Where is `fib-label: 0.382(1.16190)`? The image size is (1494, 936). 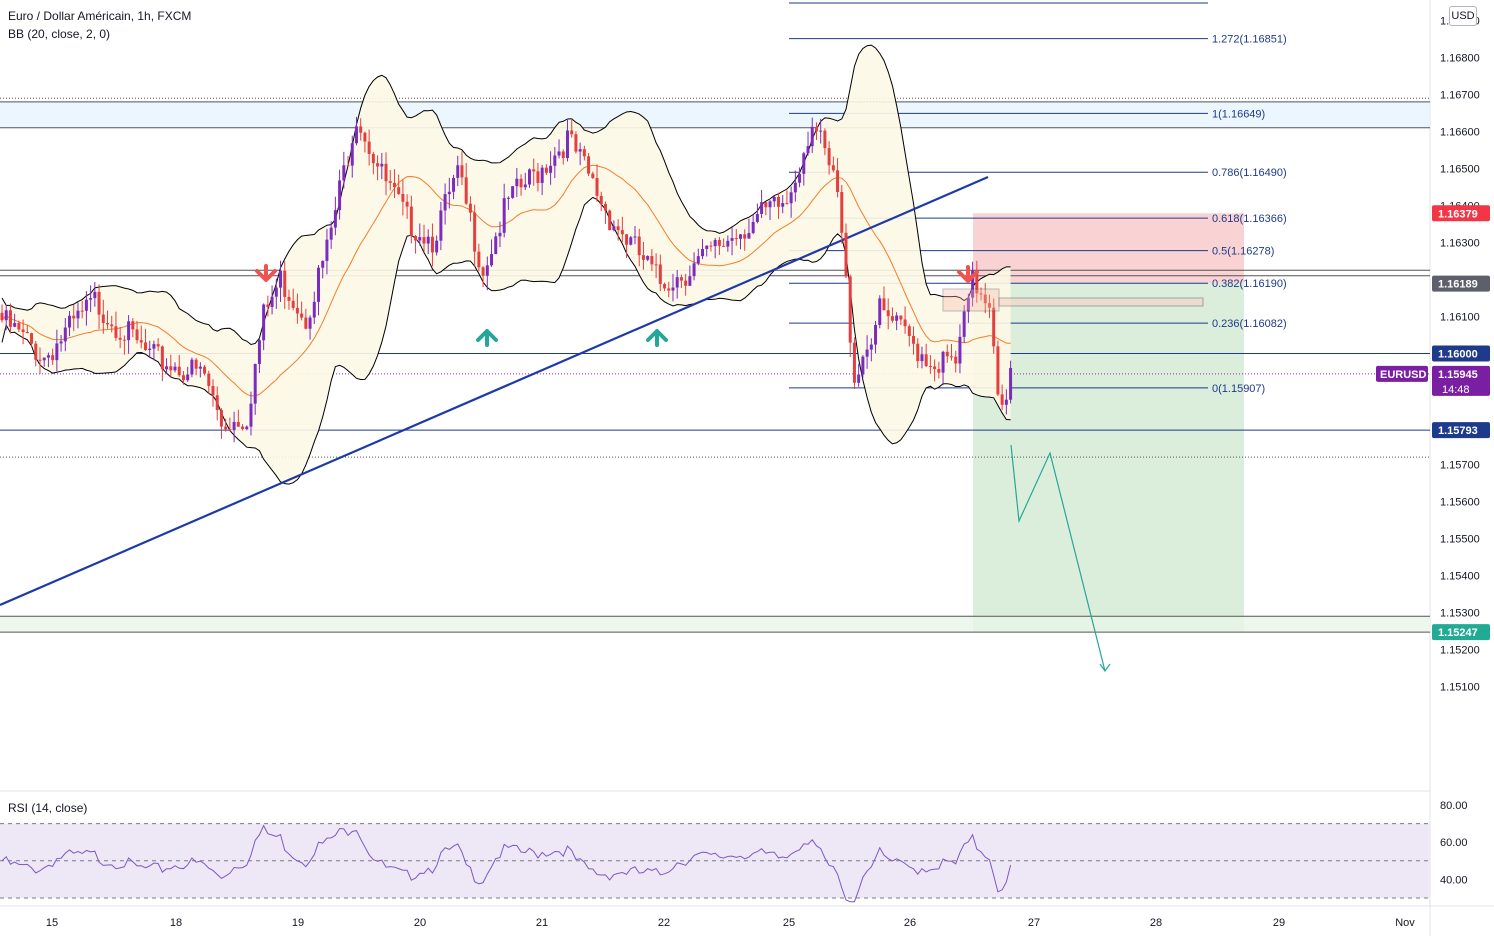 fib-label: 0.382(1.16190) is located at coordinates (1249, 284).